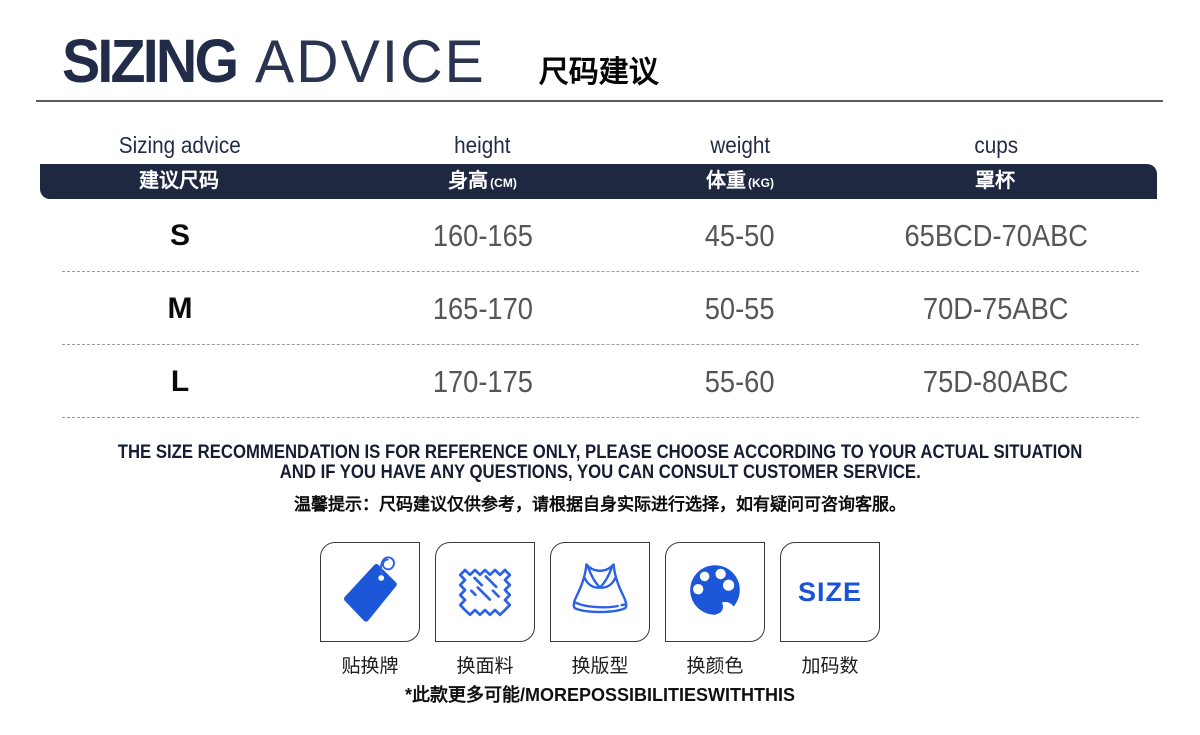 Image resolution: width=1200 pixels, height=735 pixels. I want to click on column-header-label: Sizing advice, so click(180, 145).